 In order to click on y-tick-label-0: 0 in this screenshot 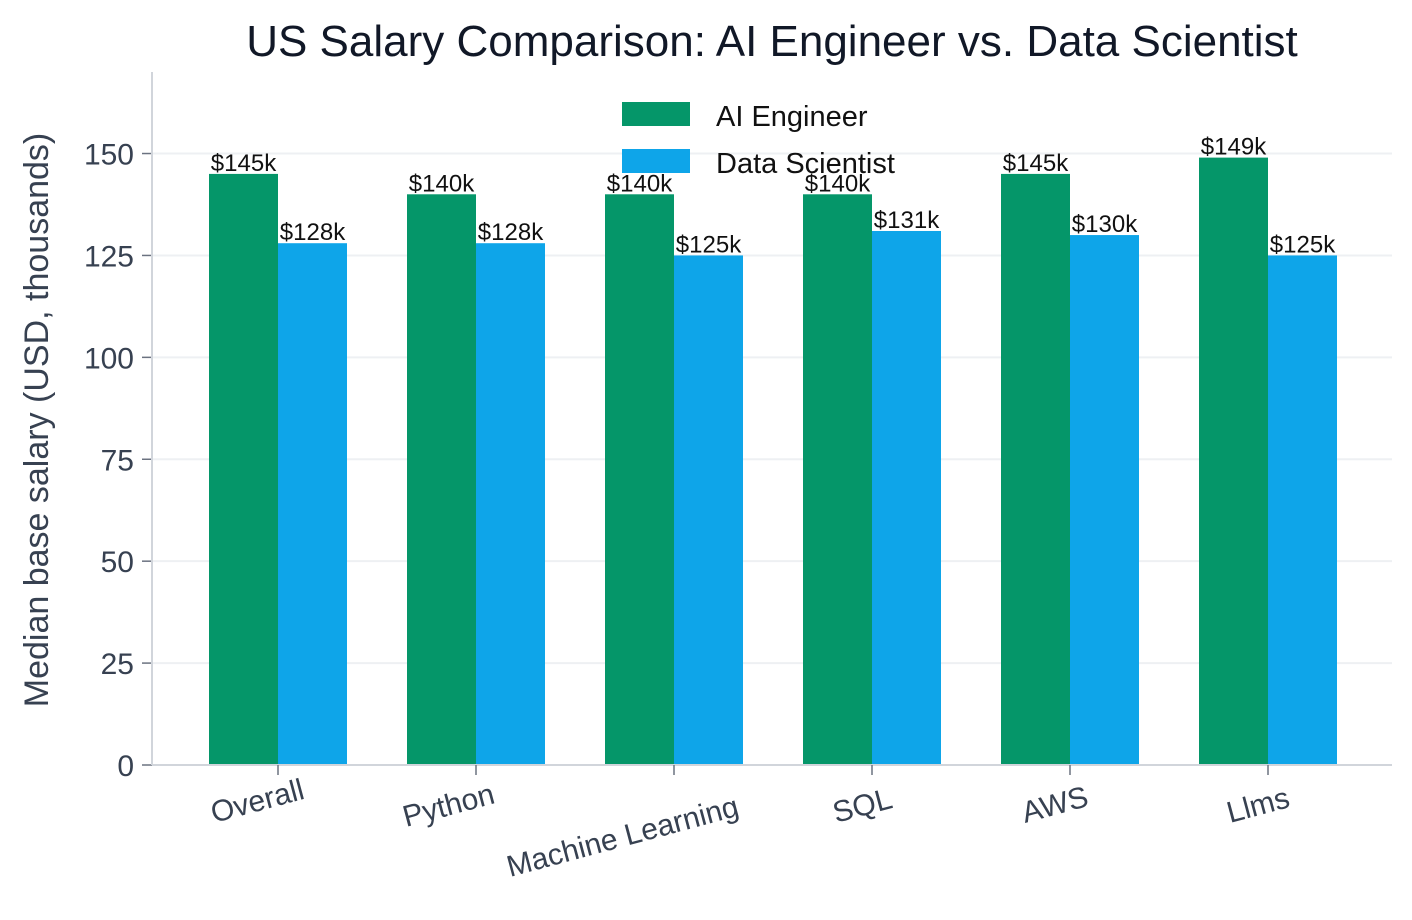, I will do `click(125, 766)`.